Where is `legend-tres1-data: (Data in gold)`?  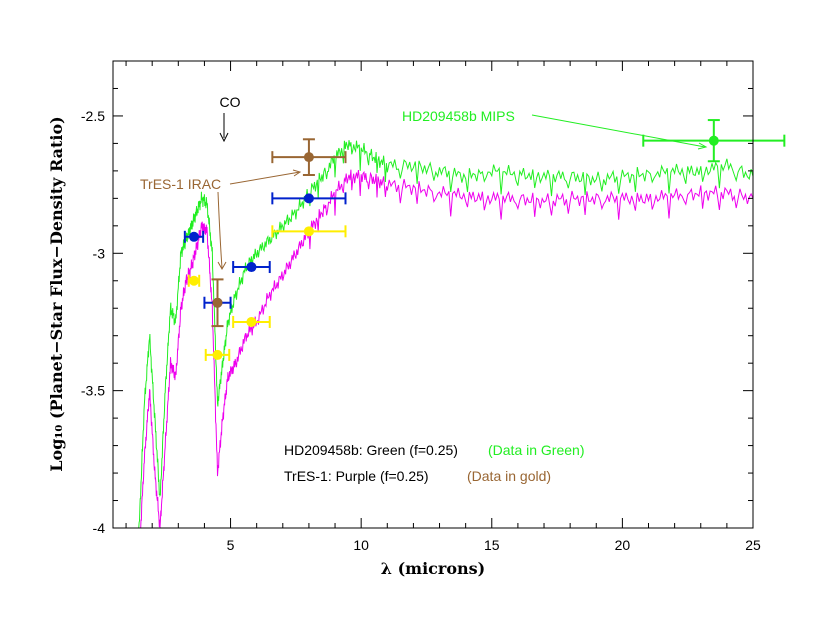 legend-tres1-data: (Data in gold) is located at coordinates (509, 476).